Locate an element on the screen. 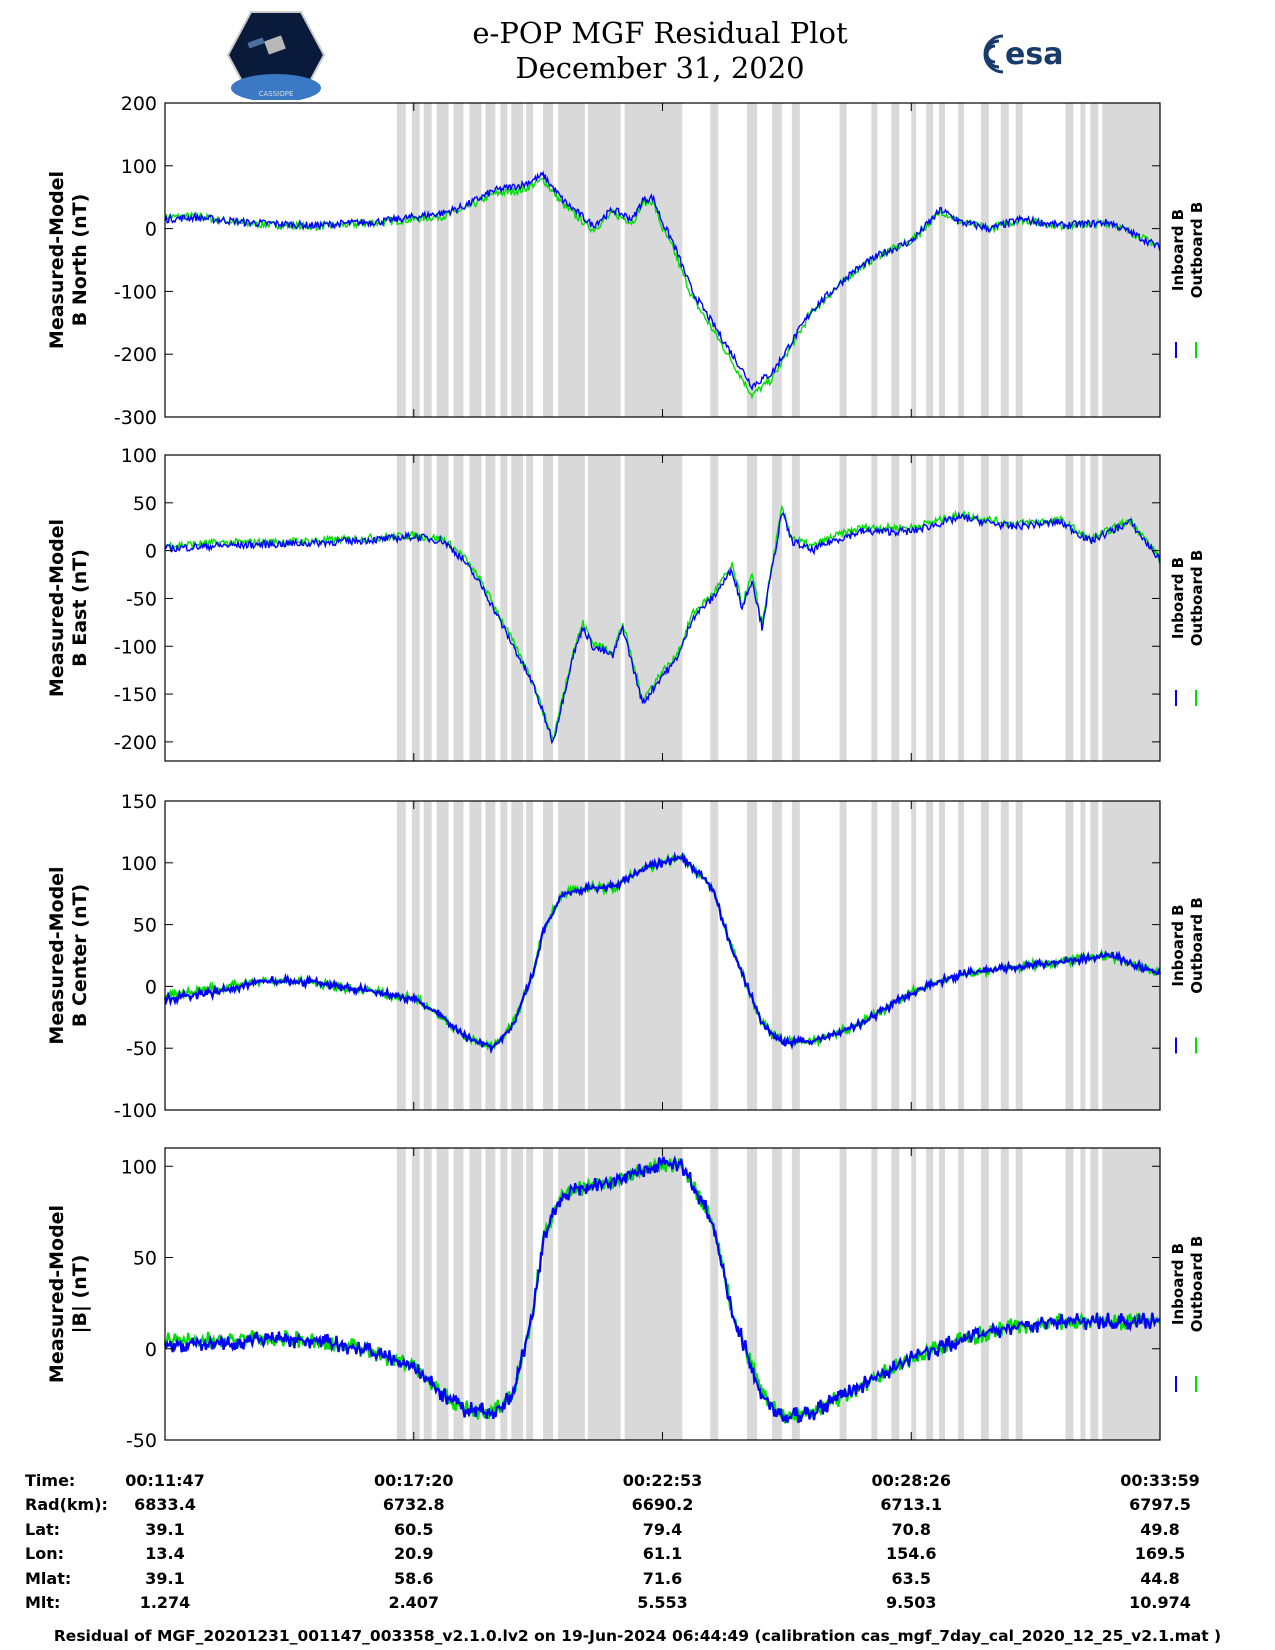  info-cell: 13.4 is located at coordinates (164, 1553).